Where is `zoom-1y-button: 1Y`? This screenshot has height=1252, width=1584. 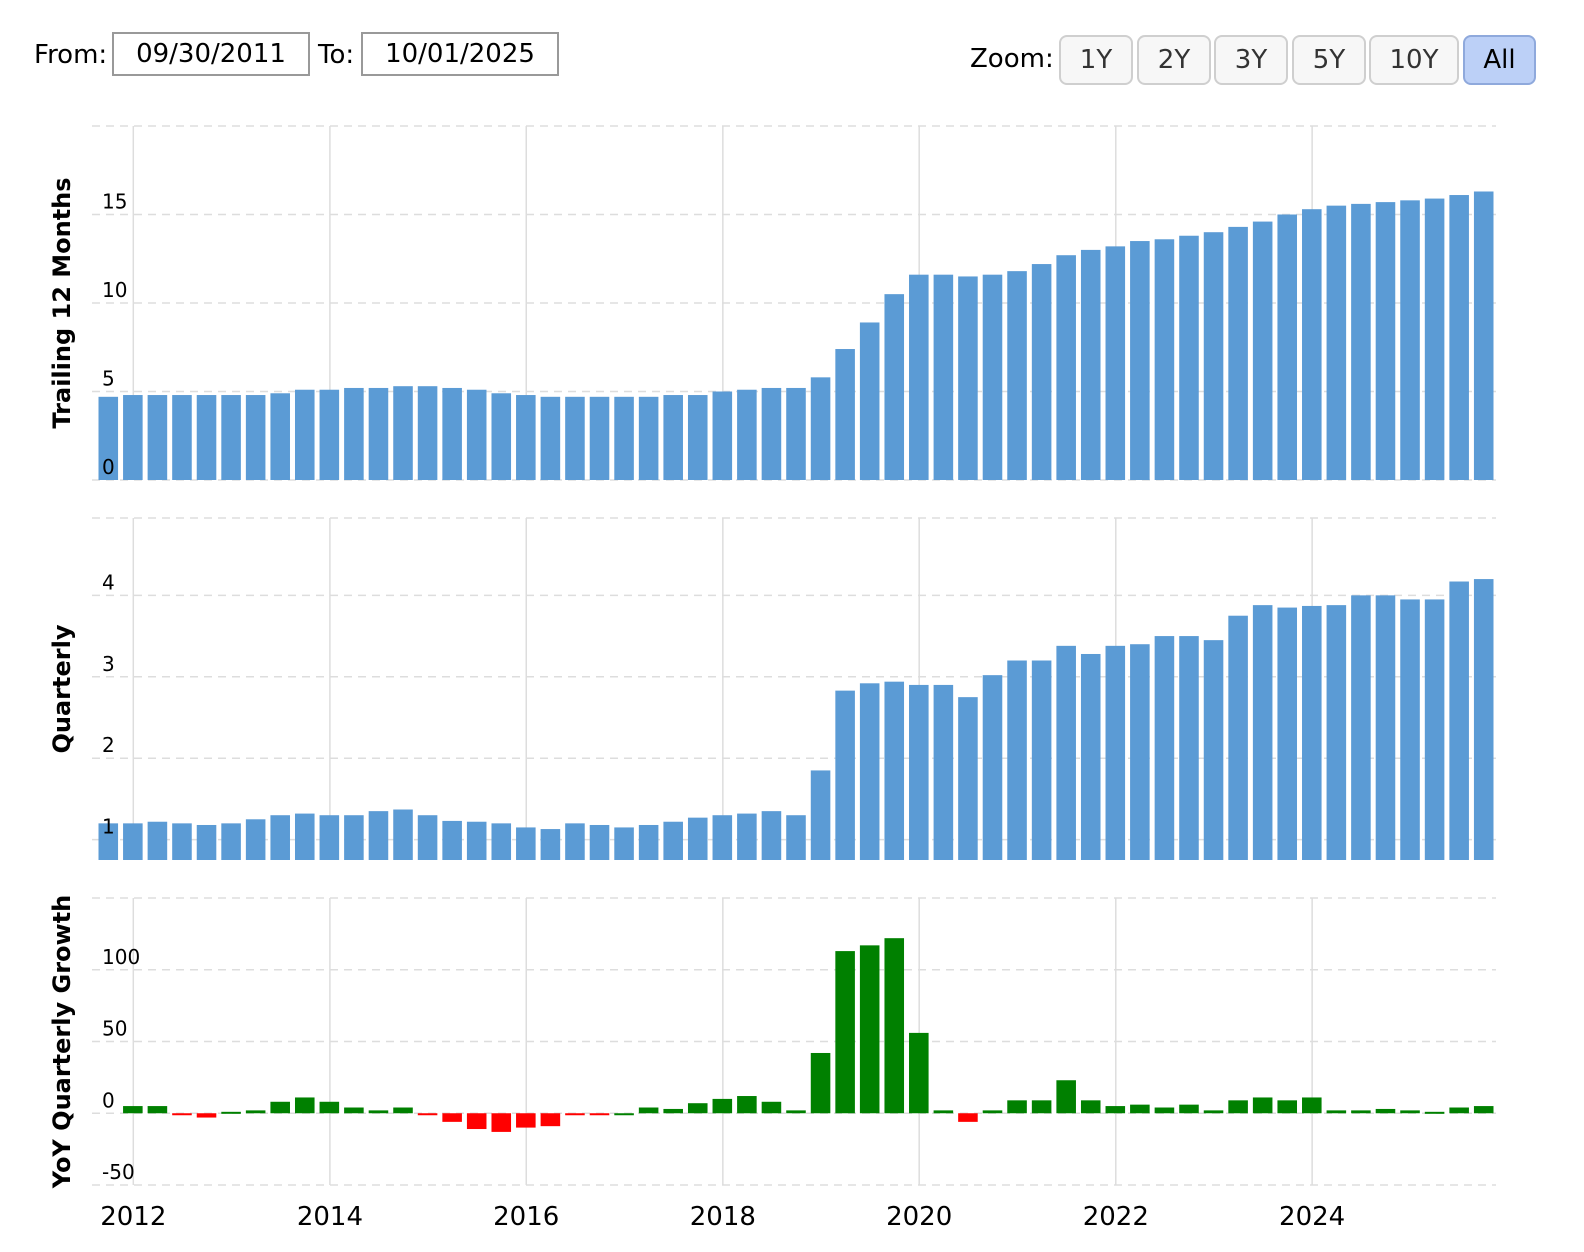
zoom-1y-button: 1Y is located at coordinates (1096, 60).